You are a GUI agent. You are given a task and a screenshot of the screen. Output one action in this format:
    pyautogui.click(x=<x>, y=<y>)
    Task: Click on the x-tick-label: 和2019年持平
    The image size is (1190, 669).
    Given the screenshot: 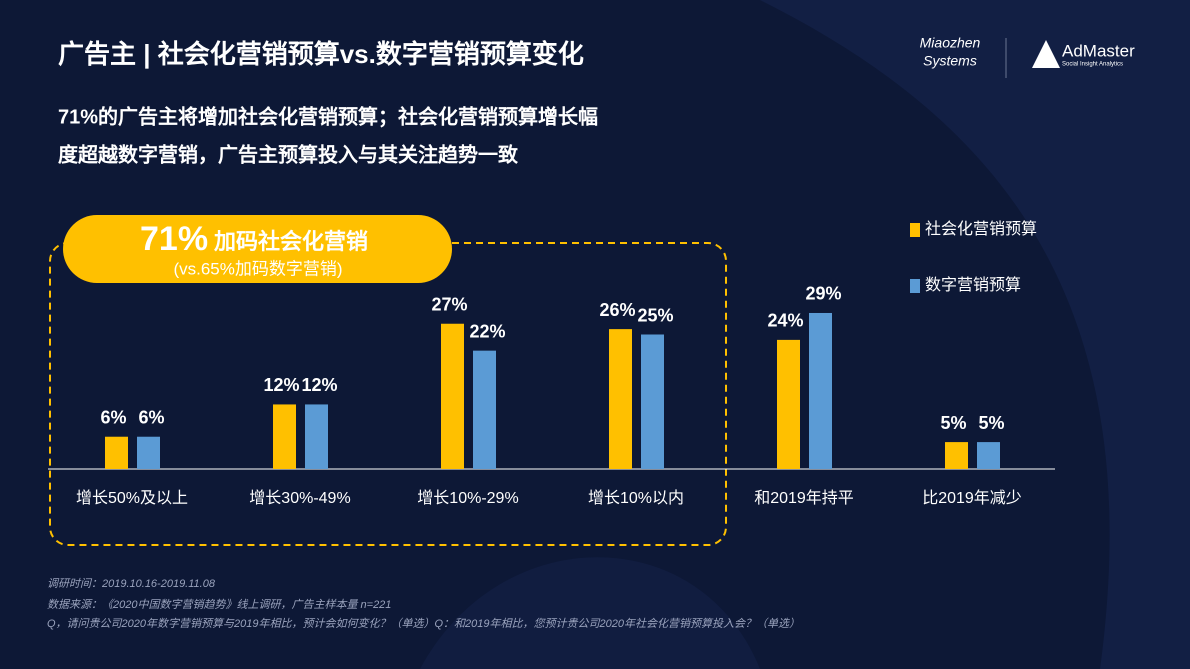 What is the action you would take?
    pyautogui.click(x=804, y=498)
    